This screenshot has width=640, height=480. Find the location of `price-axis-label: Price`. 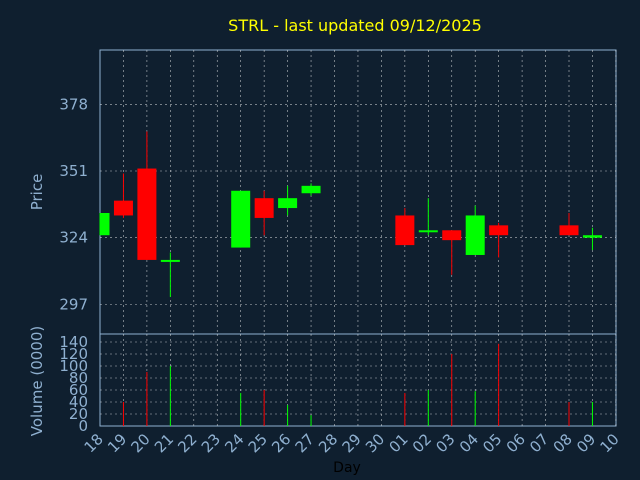

price-axis-label: Price is located at coordinates (37, 192).